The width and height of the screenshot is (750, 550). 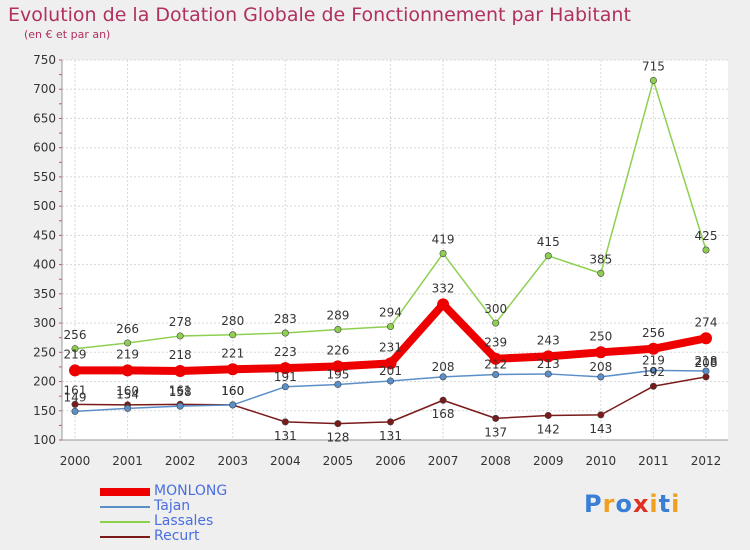 What do you see at coordinates (390, 313) in the screenshot?
I see `data-label-lassales: 294` at bounding box center [390, 313].